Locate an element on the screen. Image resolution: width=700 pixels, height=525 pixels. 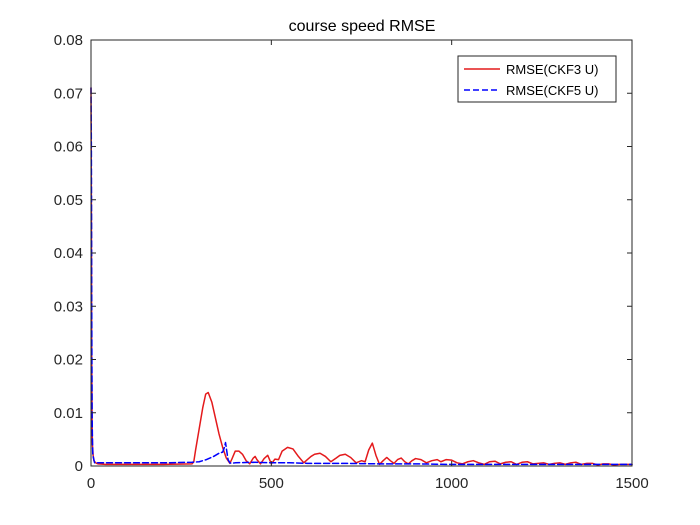
y-tick-label: 0.05 is located at coordinates (68, 200).